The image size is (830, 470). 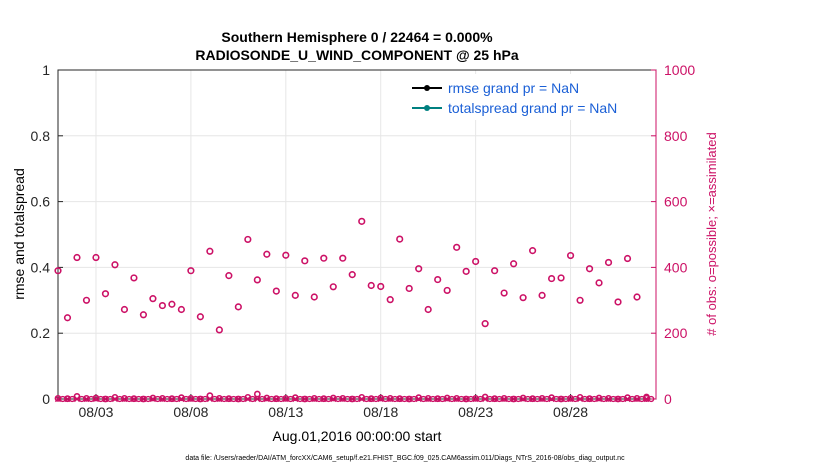 What do you see at coordinates (19, 234) in the screenshot?
I see `y-axis-label: rmse and totalspread` at bounding box center [19, 234].